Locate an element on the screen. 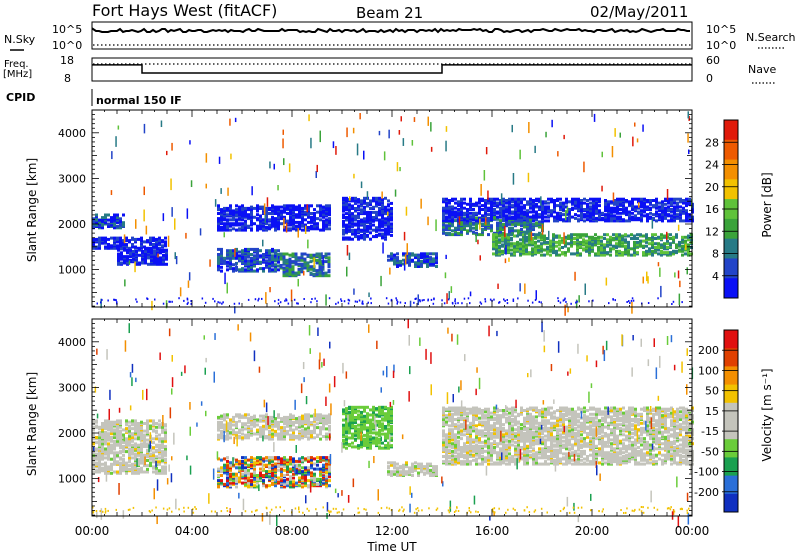 This screenshot has height=558, width=800. cpid-label: CPID is located at coordinates (20, 97).